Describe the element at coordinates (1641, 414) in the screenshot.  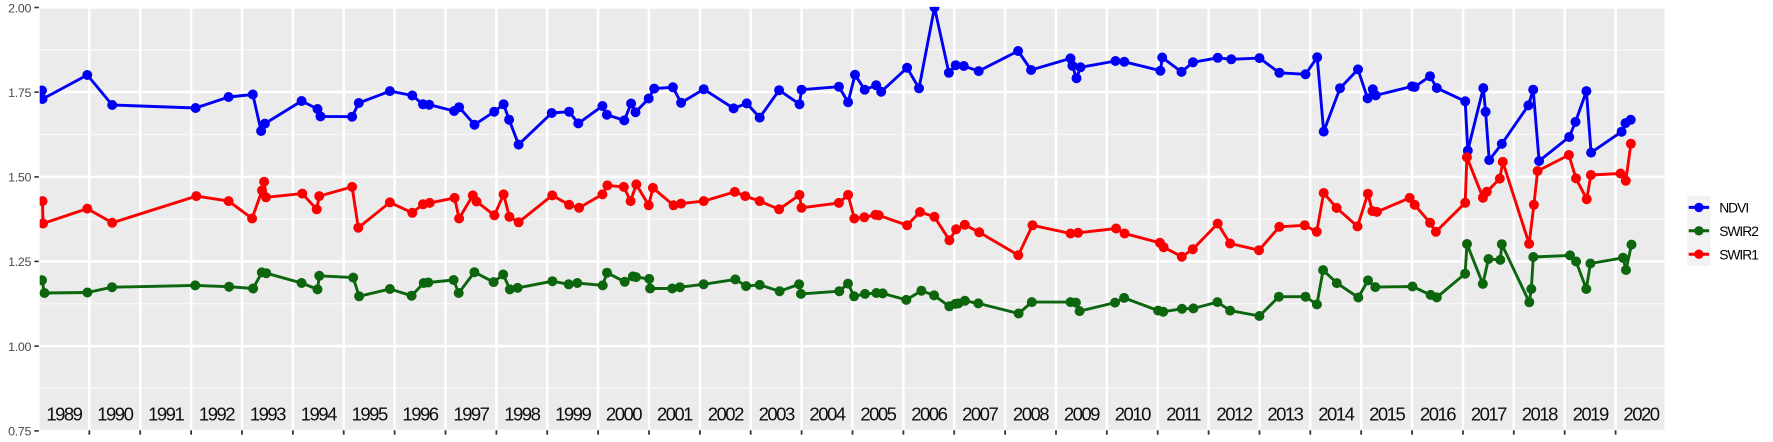
I see `svg-text: 2020` at that location.